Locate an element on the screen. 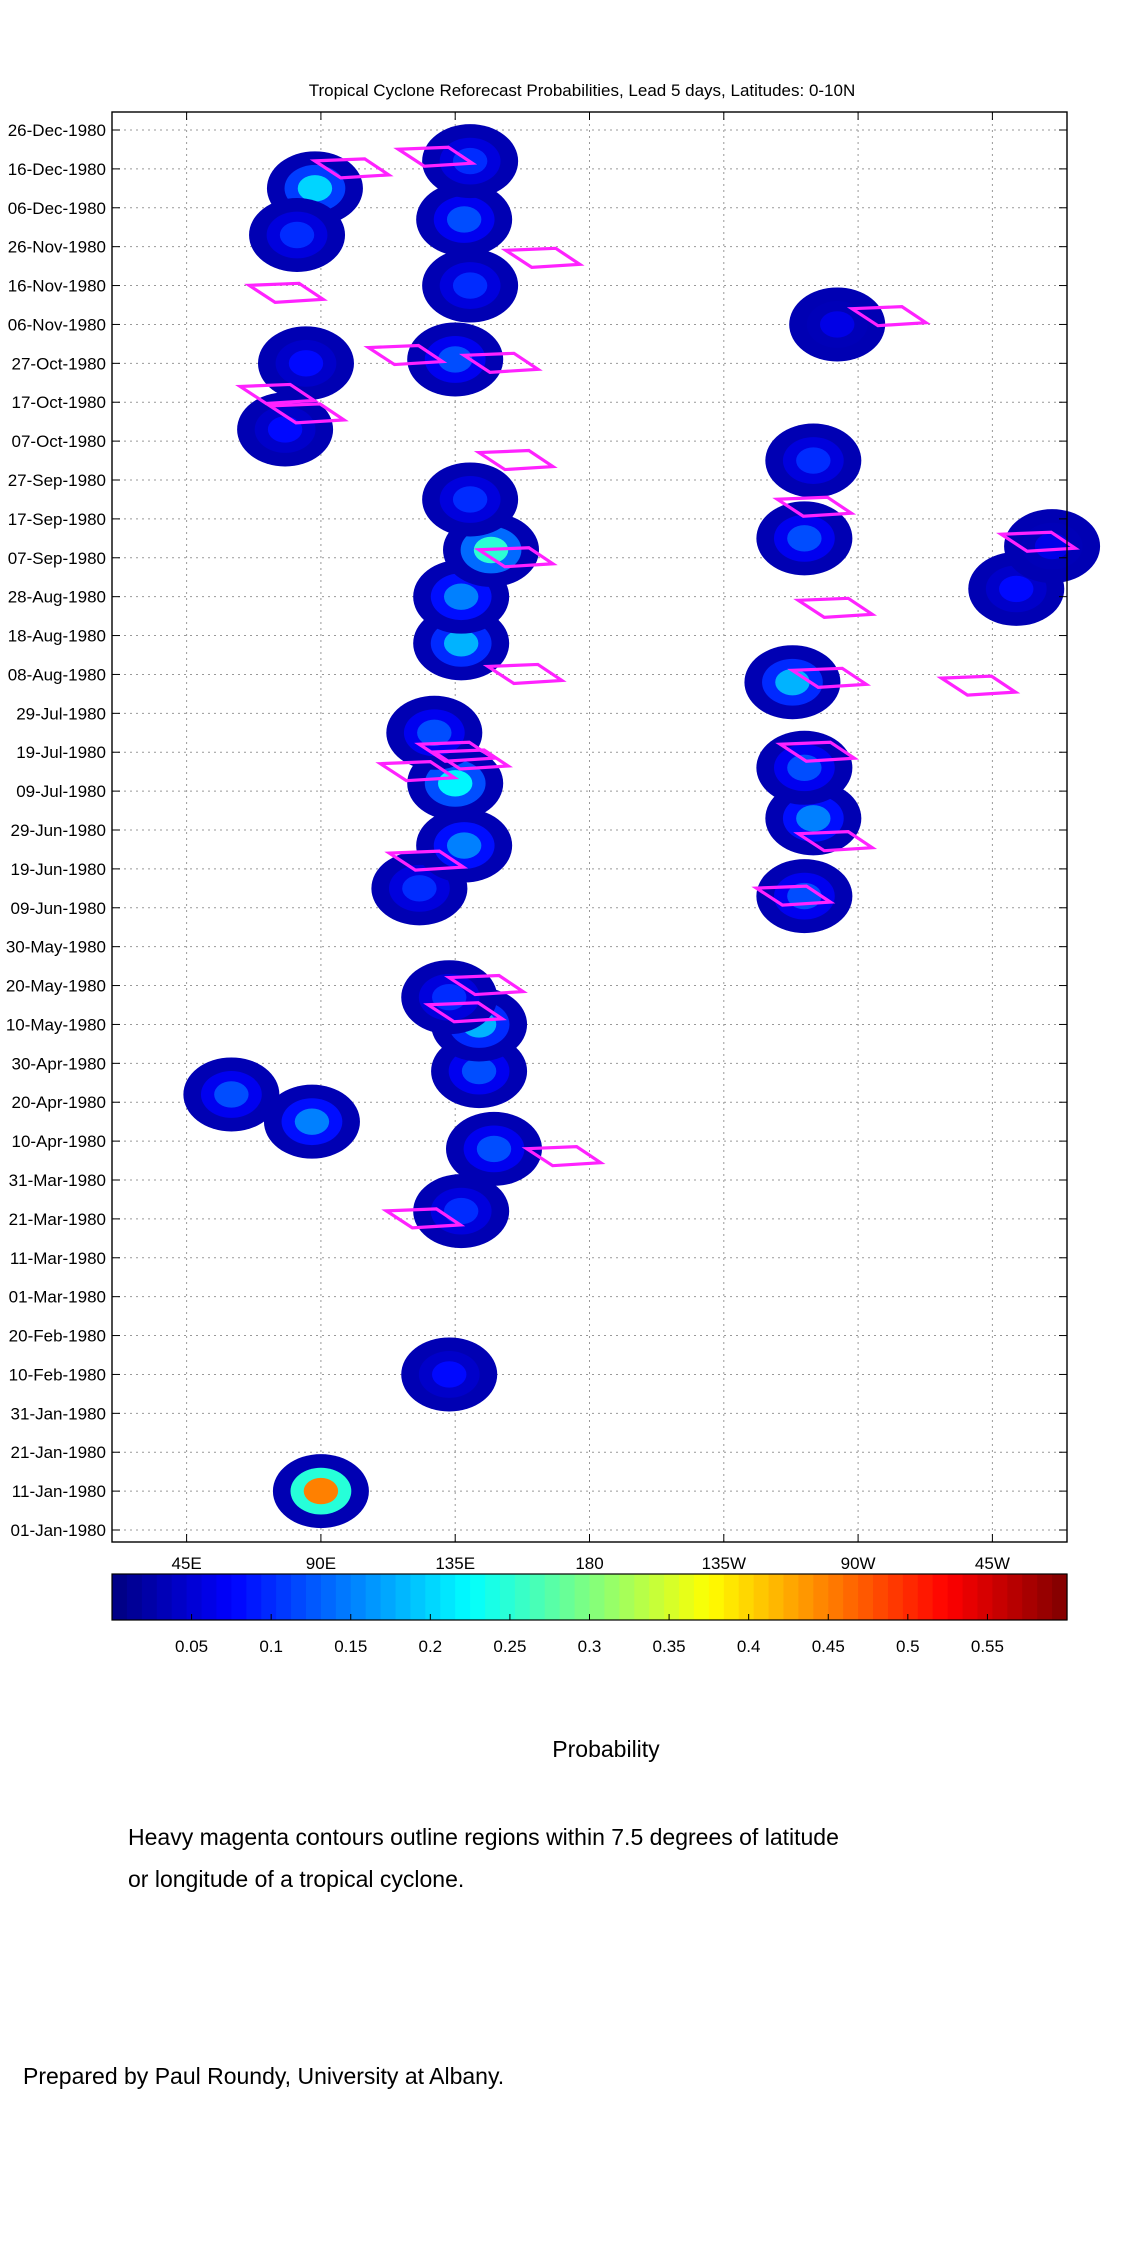  y-tick-label: 21-Jan-1980 is located at coordinates (58, 1452).